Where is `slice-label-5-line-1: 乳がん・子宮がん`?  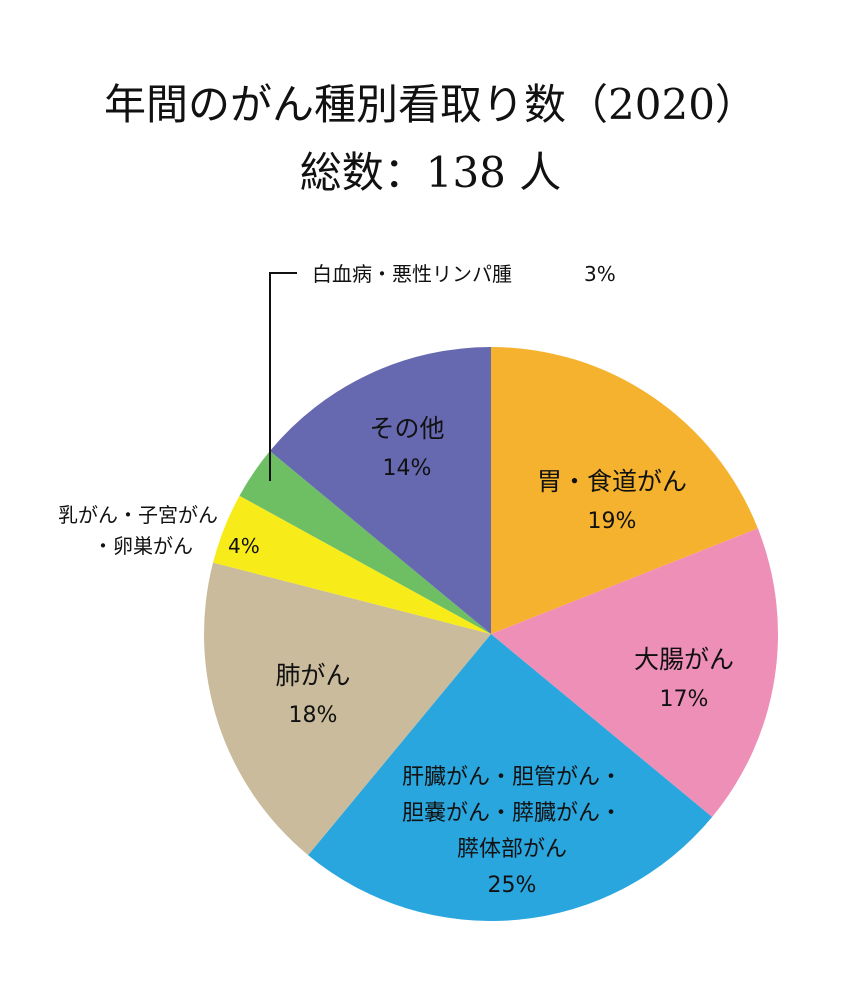
slice-label-5-line-1: 乳がん・子宮がん is located at coordinates (138, 515).